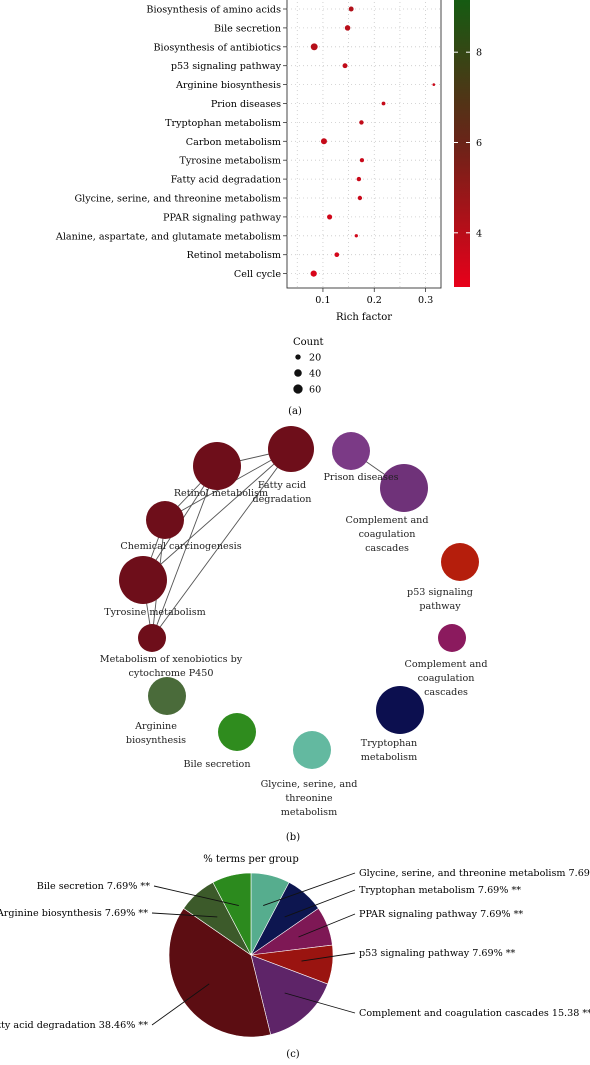  What do you see at coordinates (308, 342) in the screenshot?
I see `size-legend-title: Count` at bounding box center [308, 342].